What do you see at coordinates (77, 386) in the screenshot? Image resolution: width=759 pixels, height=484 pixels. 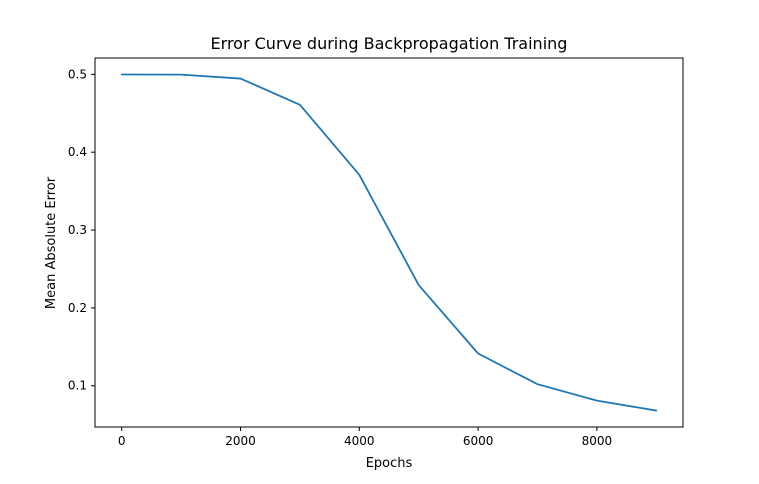 I see `y-tick-label: 0.1` at bounding box center [77, 386].